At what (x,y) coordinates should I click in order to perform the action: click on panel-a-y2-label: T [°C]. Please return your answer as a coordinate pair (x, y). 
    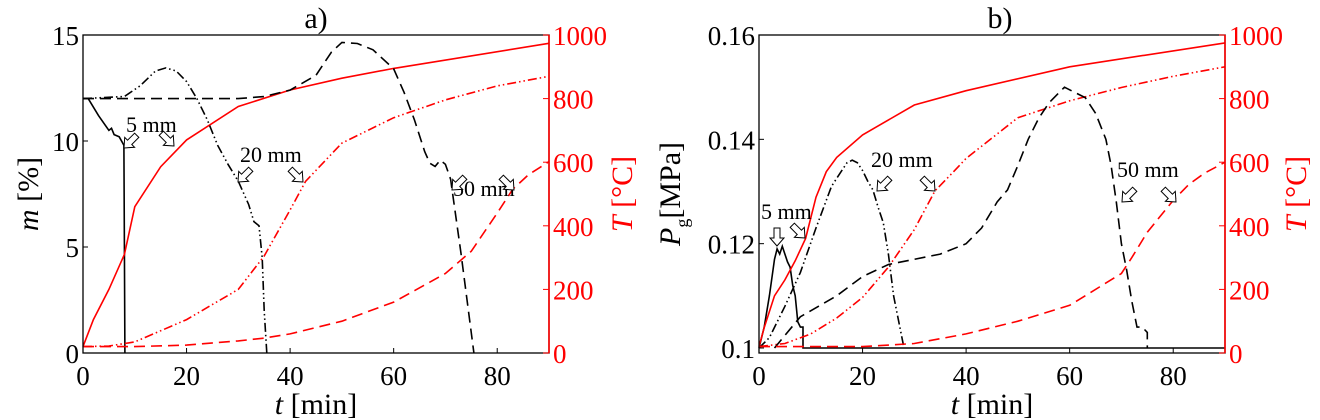
    Looking at the image, I should click on (622, 194).